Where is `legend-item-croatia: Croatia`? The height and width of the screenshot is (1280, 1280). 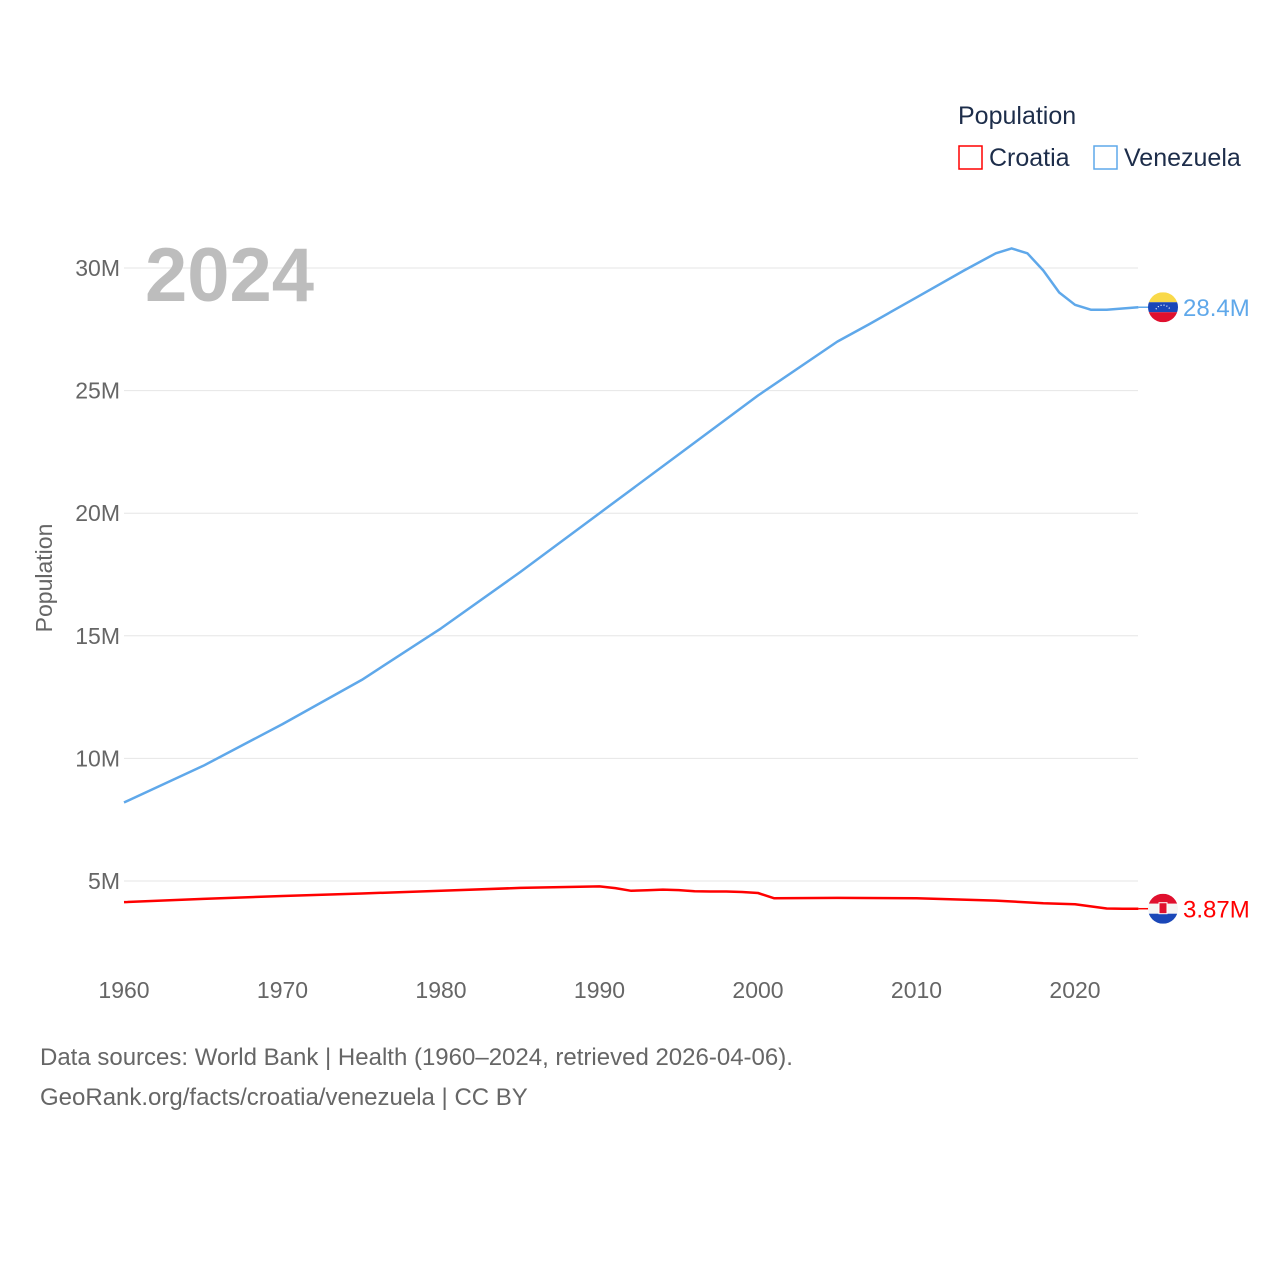 legend-item-croatia: Croatia is located at coordinates (1029, 158).